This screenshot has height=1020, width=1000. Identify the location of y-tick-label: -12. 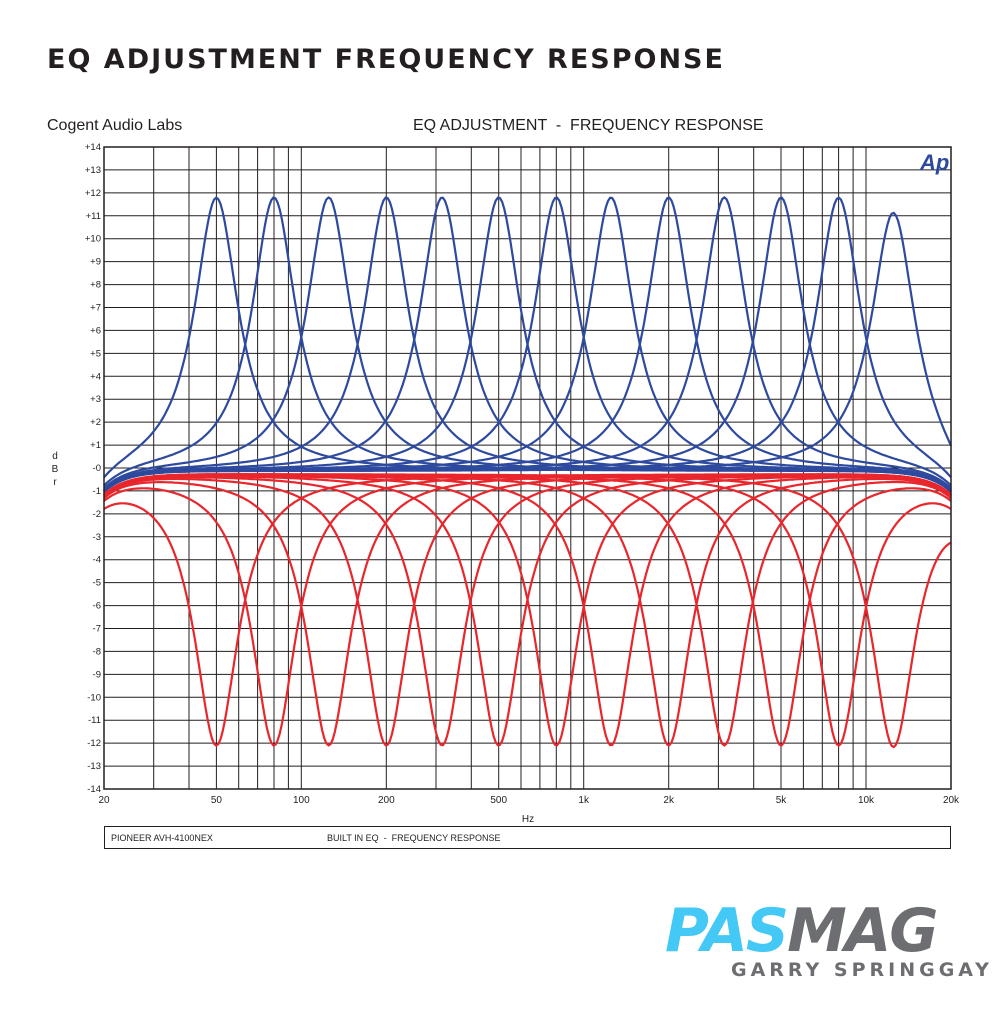
(94, 743).